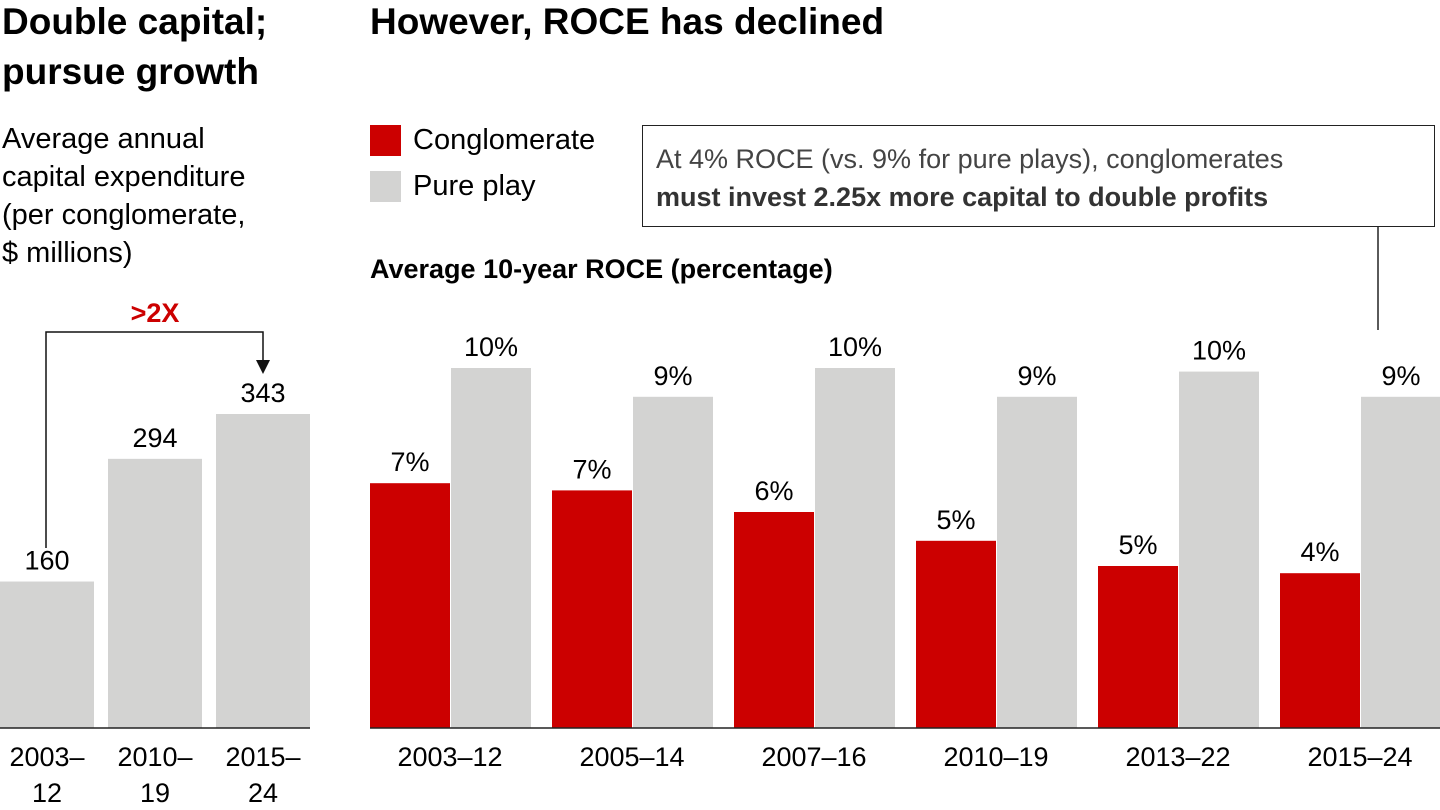  What do you see at coordinates (130, 71) in the screenshot?
I see `left-title-line2: pursue growth` at bounding box center [130, 71].